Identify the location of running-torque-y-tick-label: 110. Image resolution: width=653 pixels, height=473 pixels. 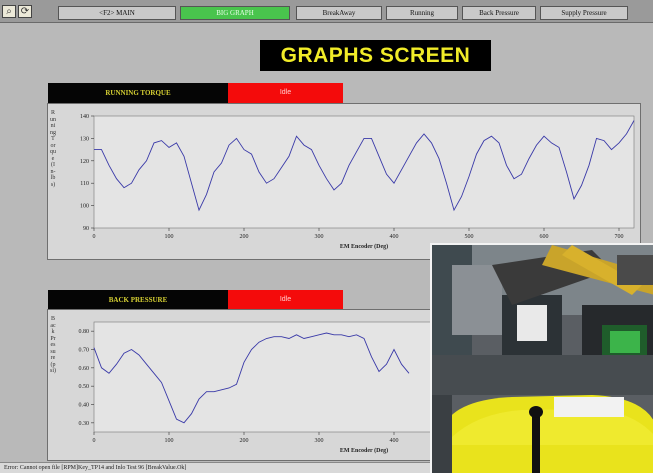
(84, 184).